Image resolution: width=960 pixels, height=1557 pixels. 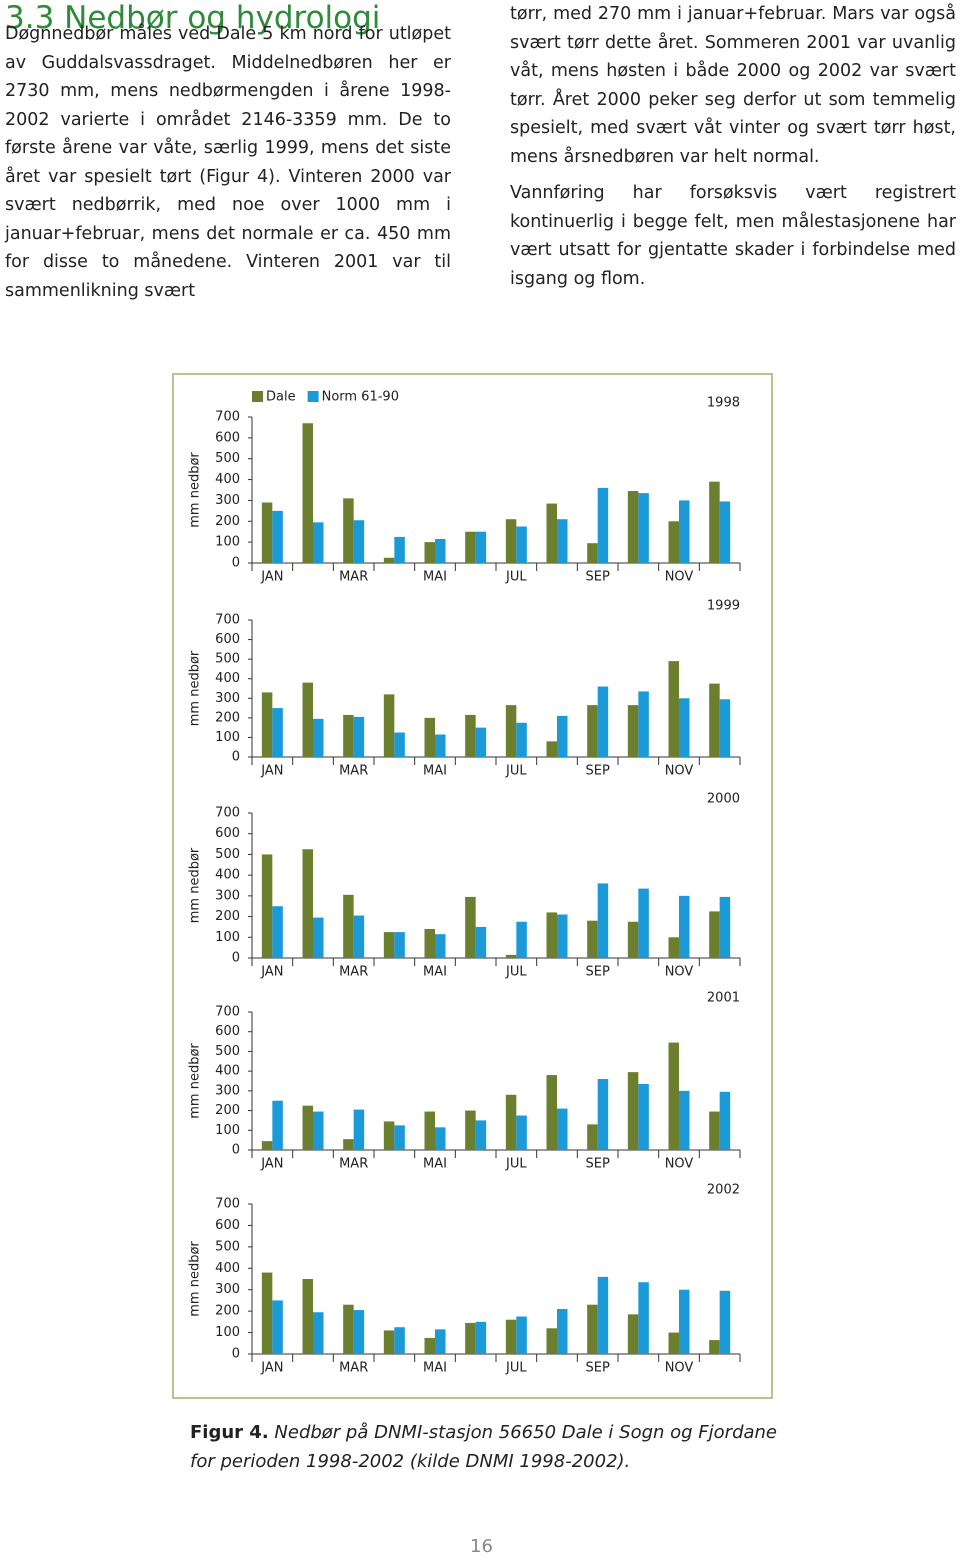 I want to click on chart-title: 2001, so click(x=723, y=998).